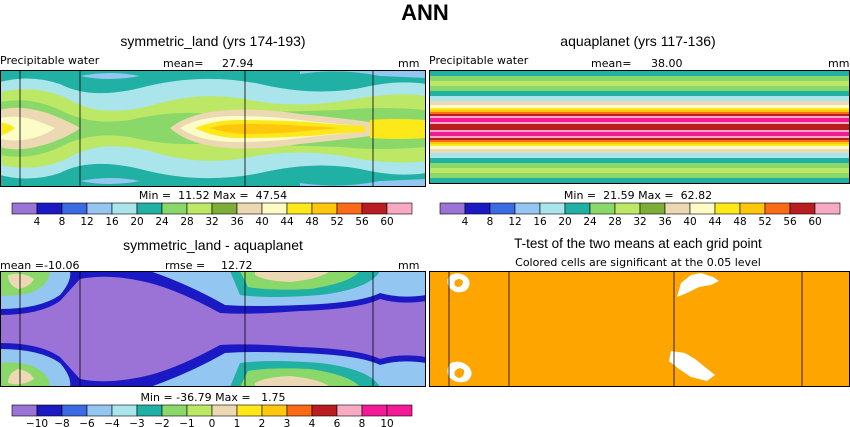 This screenshot has width=850, height=427. What do you see at coordinates (261, 222) in the screenshot?
I see `colorbar-tick-label: 40` at bounding box center [261, 222].